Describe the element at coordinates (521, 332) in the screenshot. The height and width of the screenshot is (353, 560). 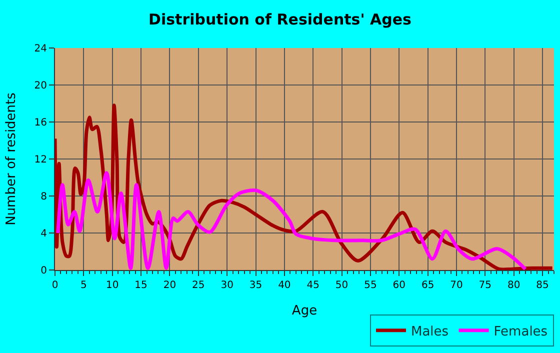
I see `legend-label: Females` at that location.